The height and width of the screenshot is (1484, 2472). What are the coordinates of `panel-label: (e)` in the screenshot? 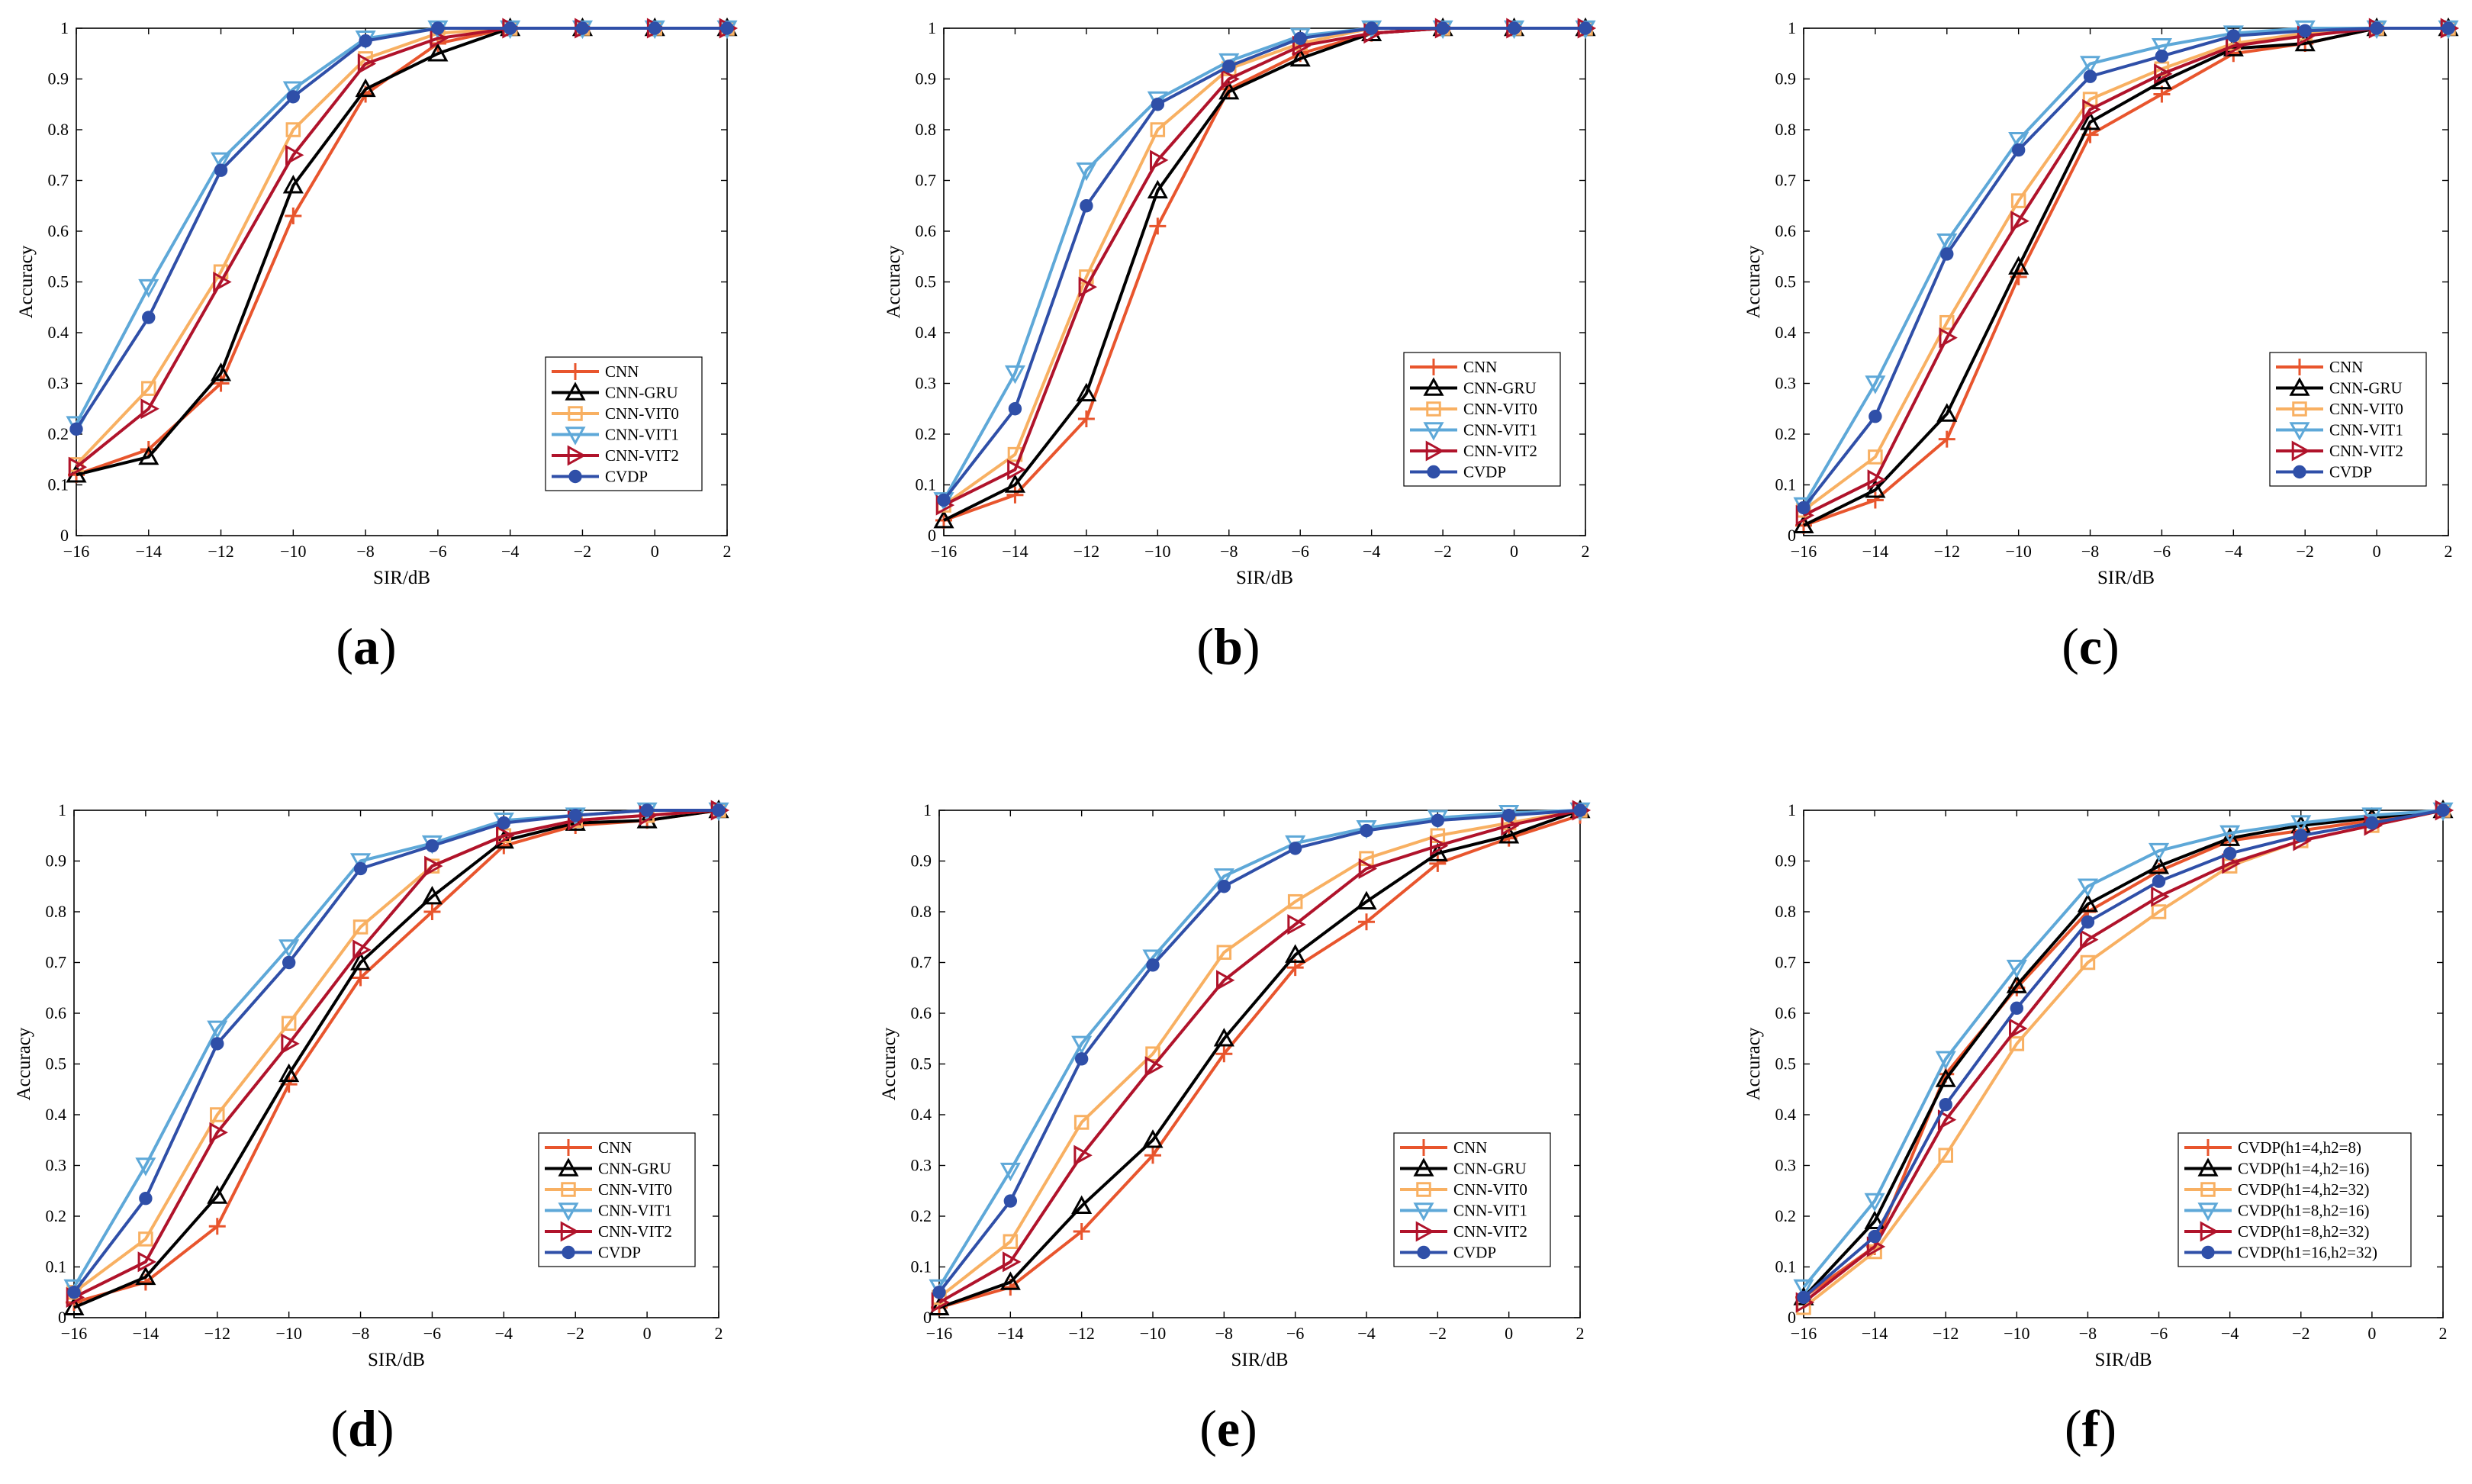 It's located at (1228, 1428).